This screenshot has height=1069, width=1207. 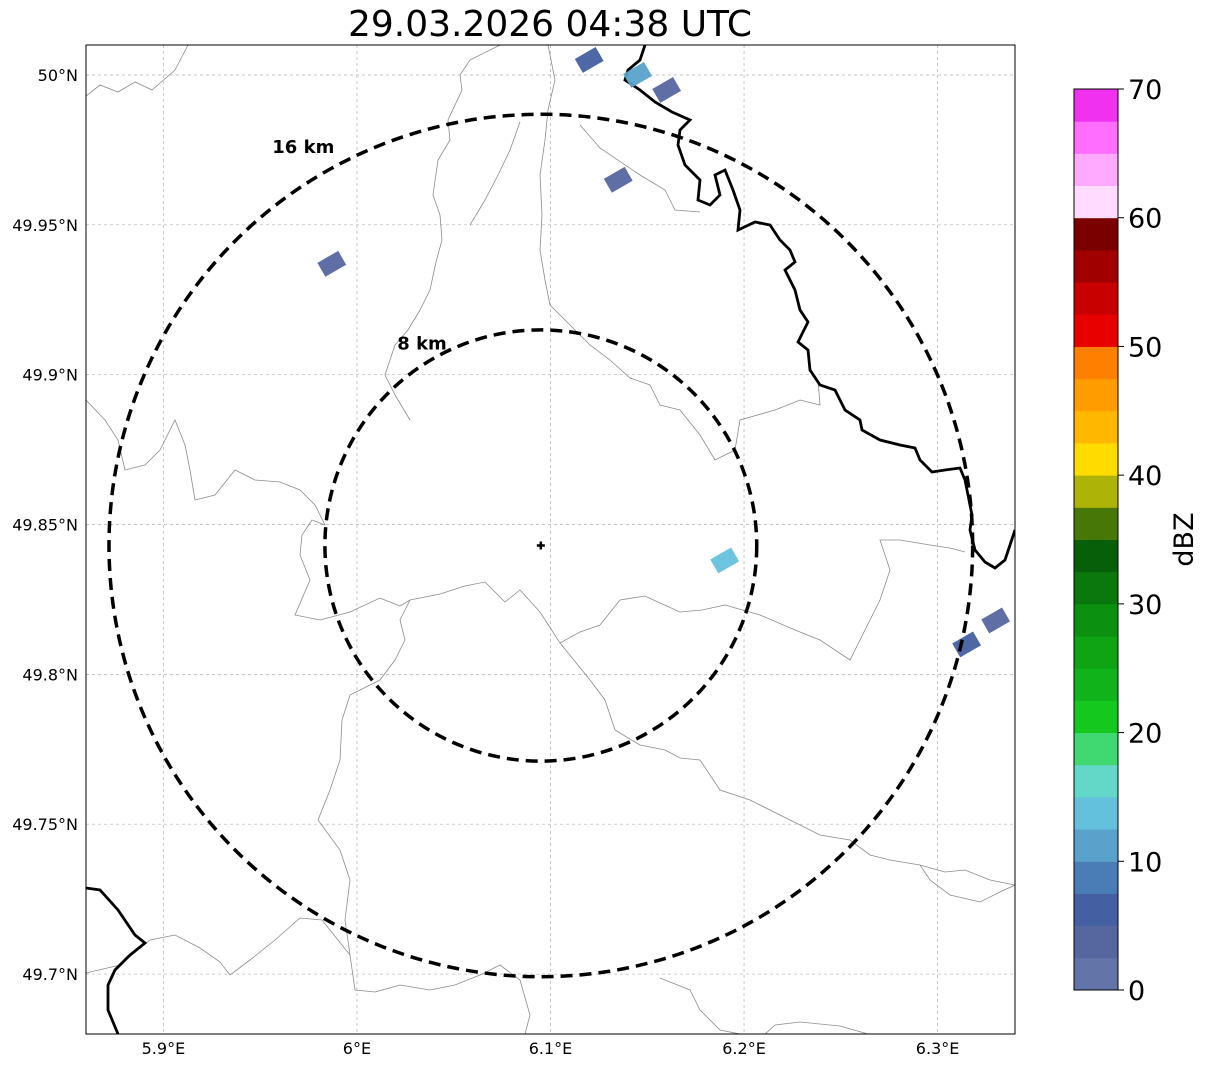 I want to click on colorbar: 0 10 20 30 40 50 60 70 dBZ, so click(x=1136, y=541).